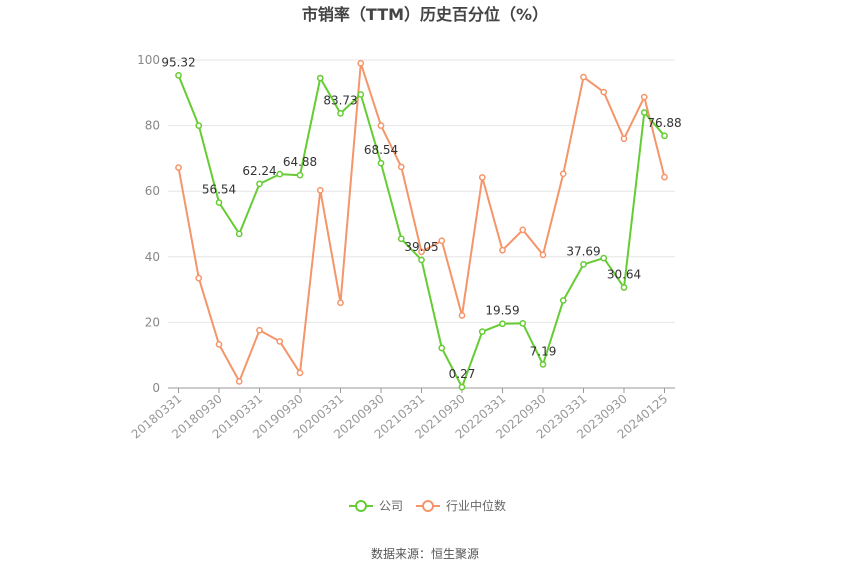 This screenshot has width=850, height=574. I want to click on data-label: 7.19, so click(543, 351).